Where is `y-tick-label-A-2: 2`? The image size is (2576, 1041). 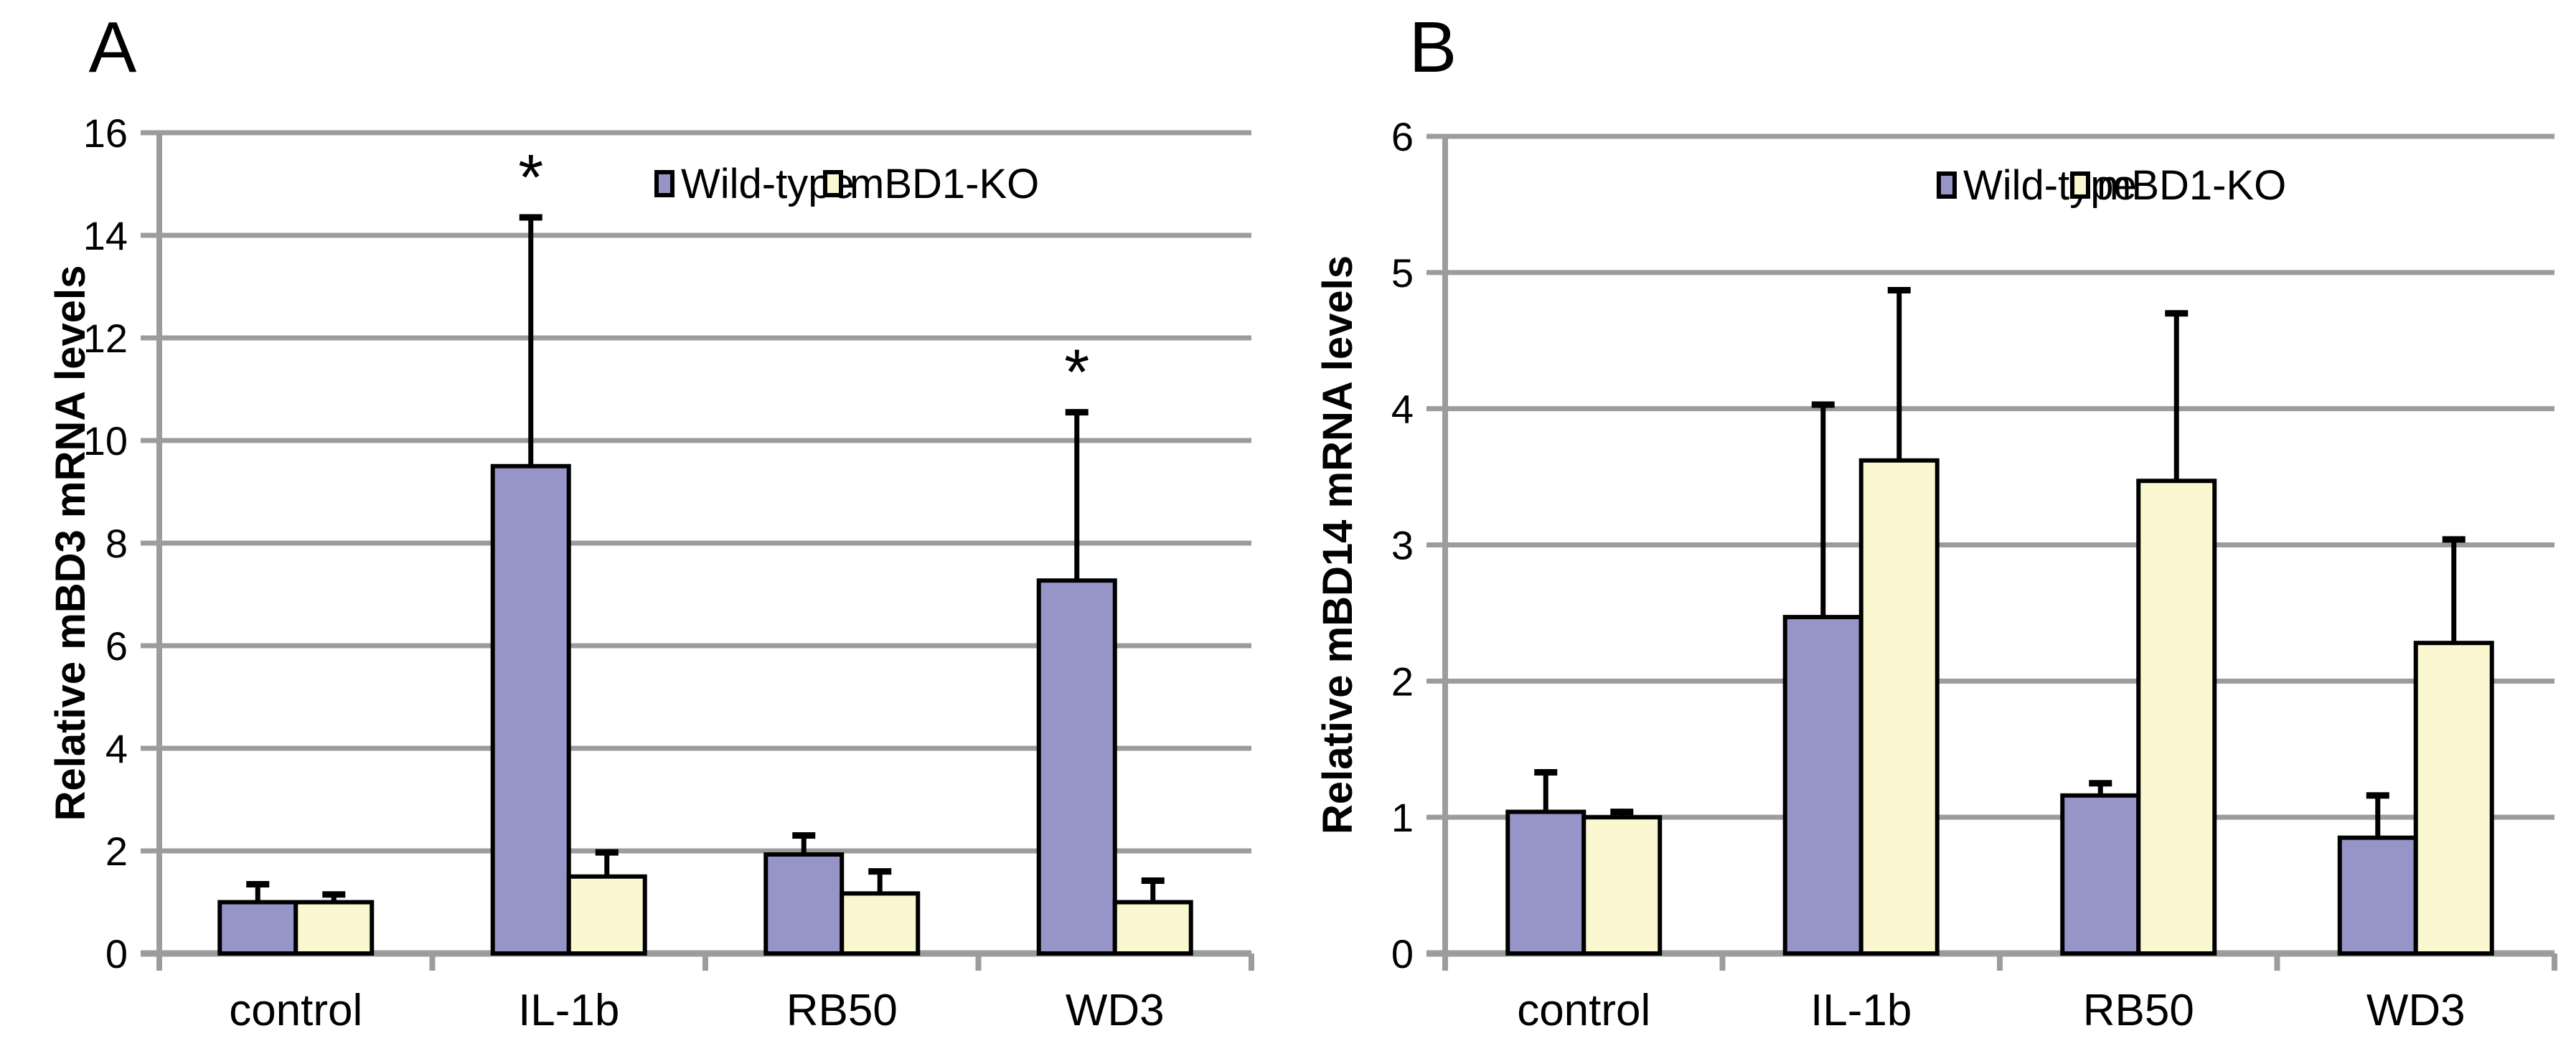
y-tick-label-A-2: 2 is located at coordinates (116, 852).